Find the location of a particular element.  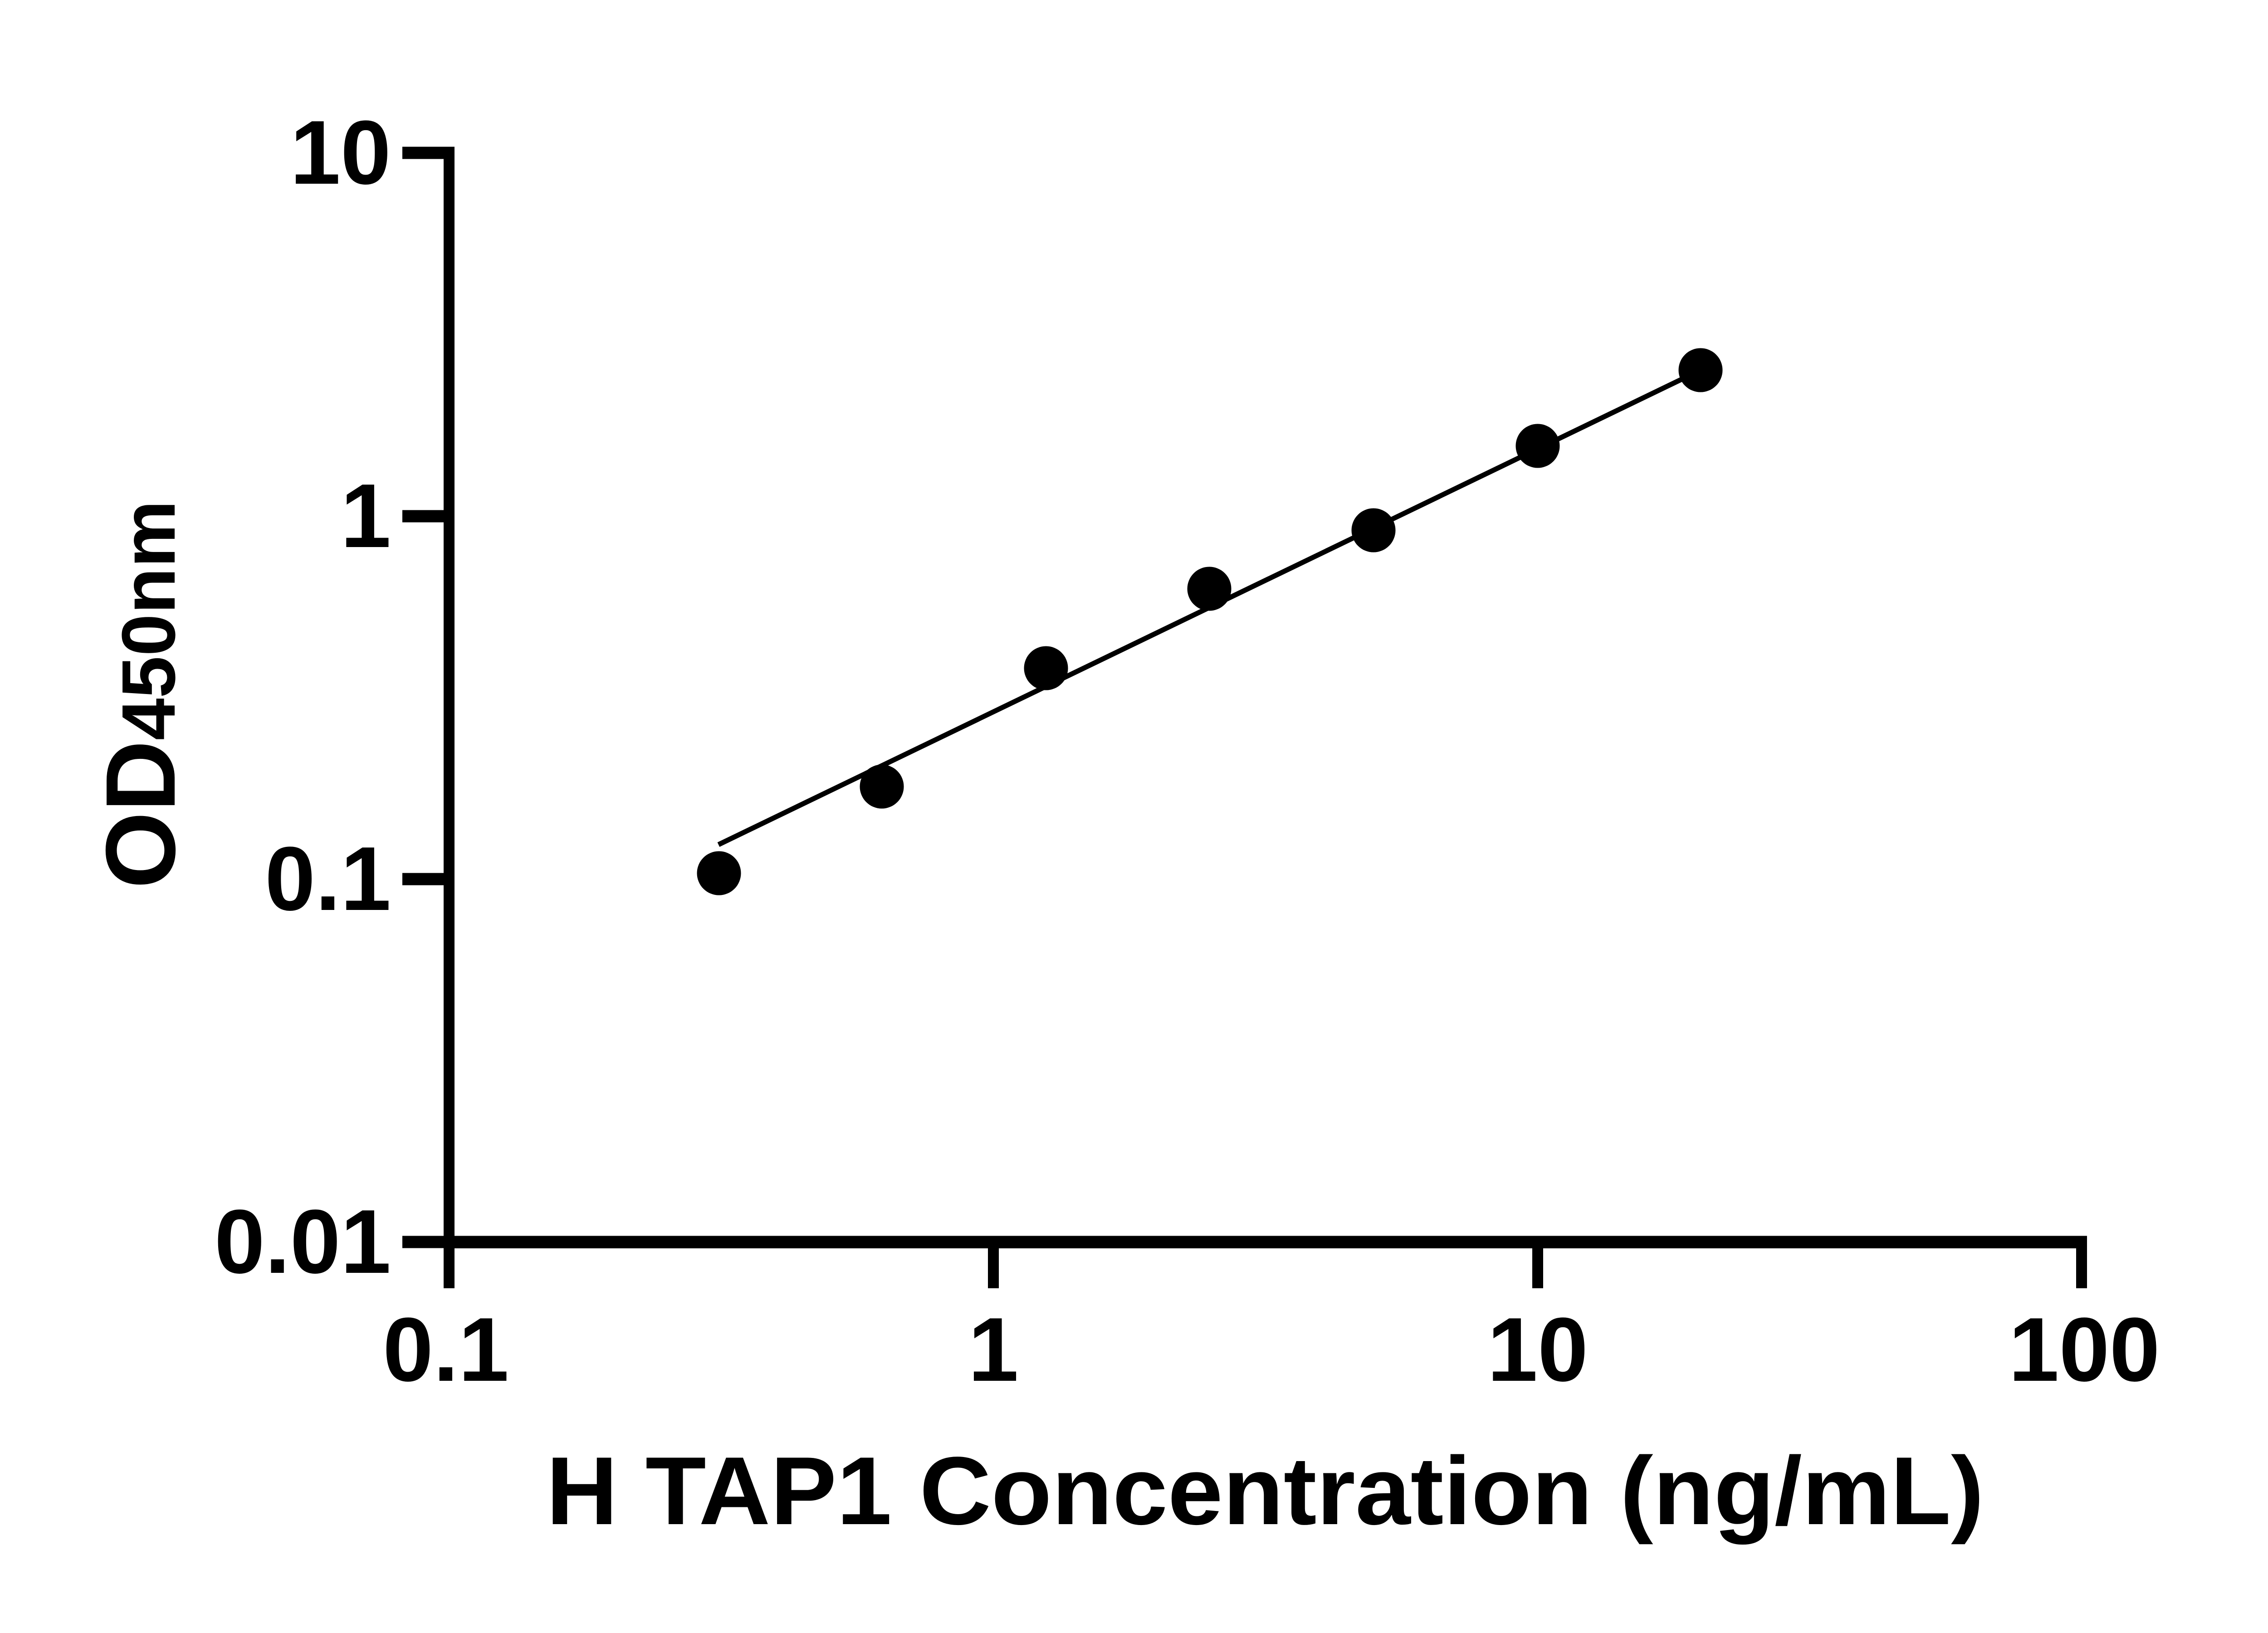

svg-text: OD450nm is located at coordinates (141, 694).